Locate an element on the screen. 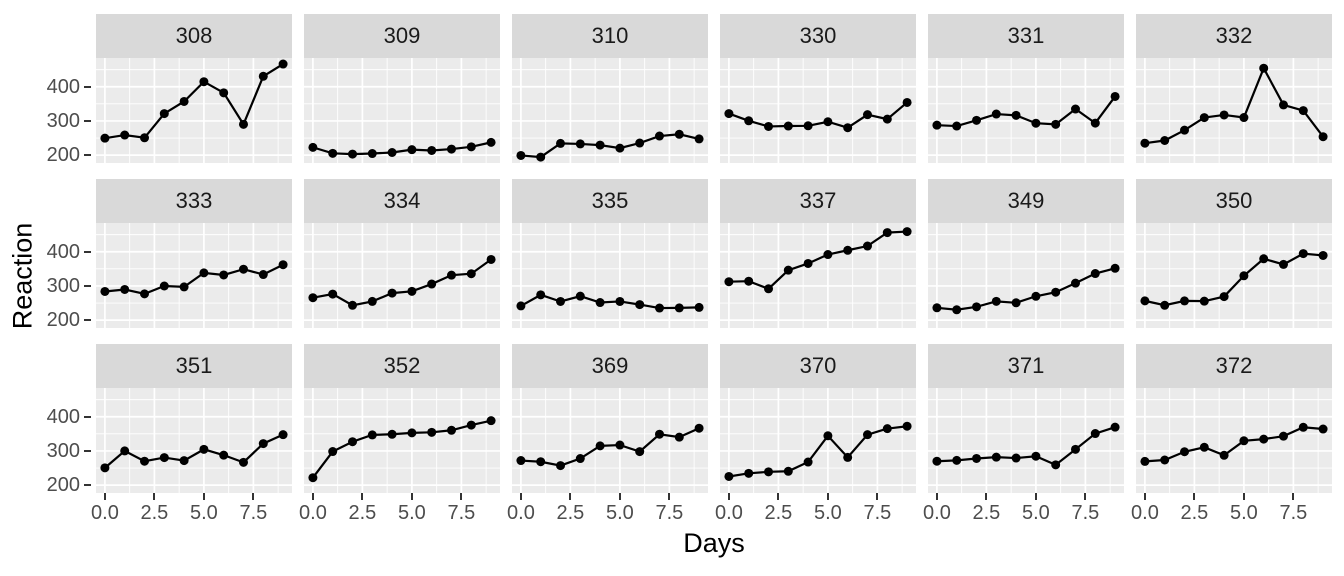  facet-371: 371 is located at coordinates (1026, 418).